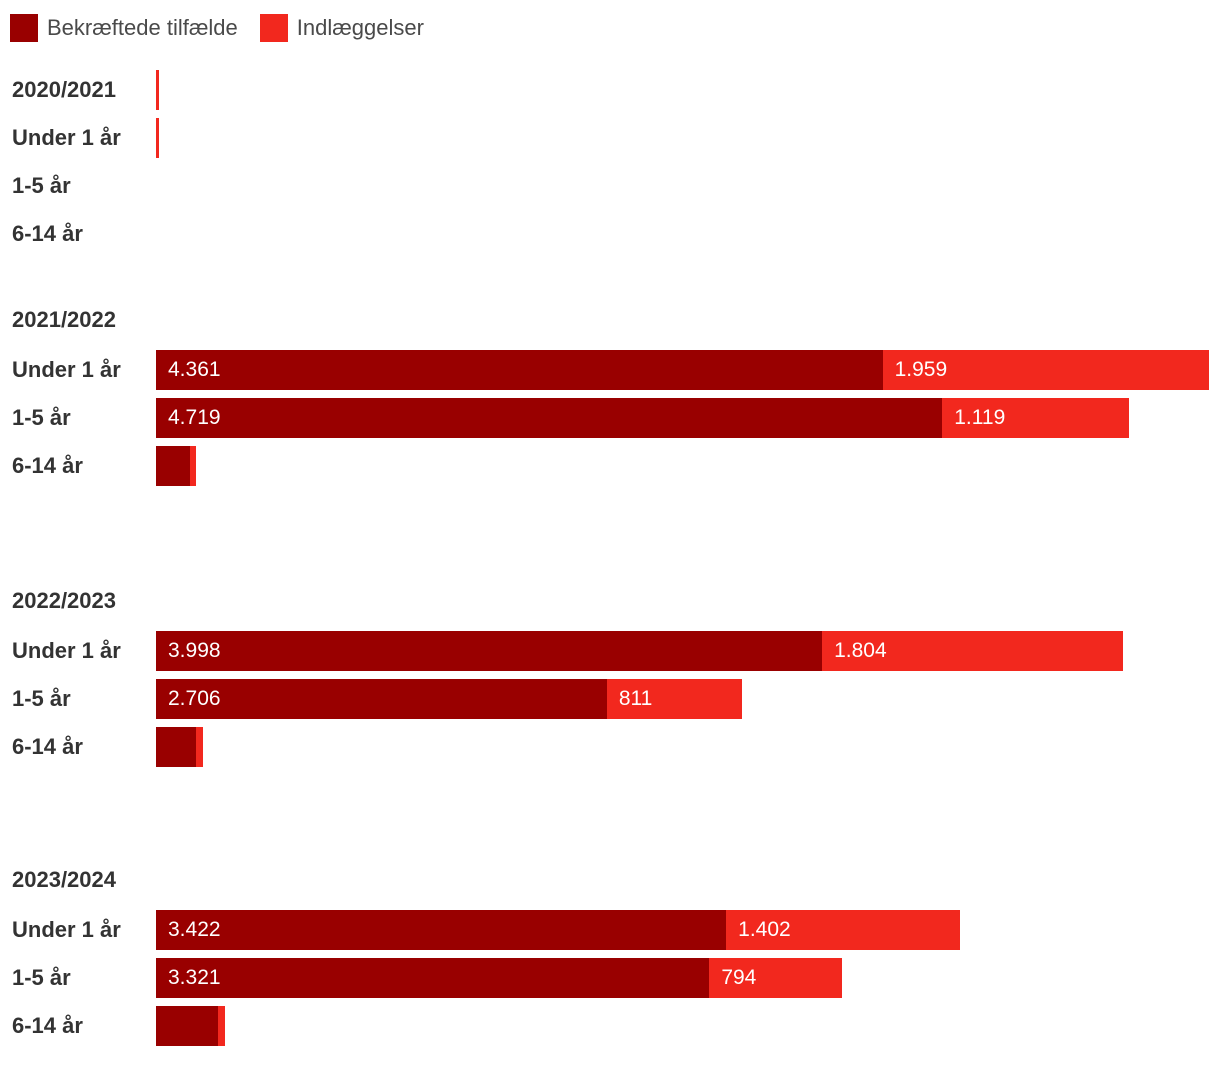 This screenshot has height=1080, width=1220. What do you see at coordinates (64, 879) in the screenshot?
I see `season-heading: 2023/2024` at bounding box center [64, 879].